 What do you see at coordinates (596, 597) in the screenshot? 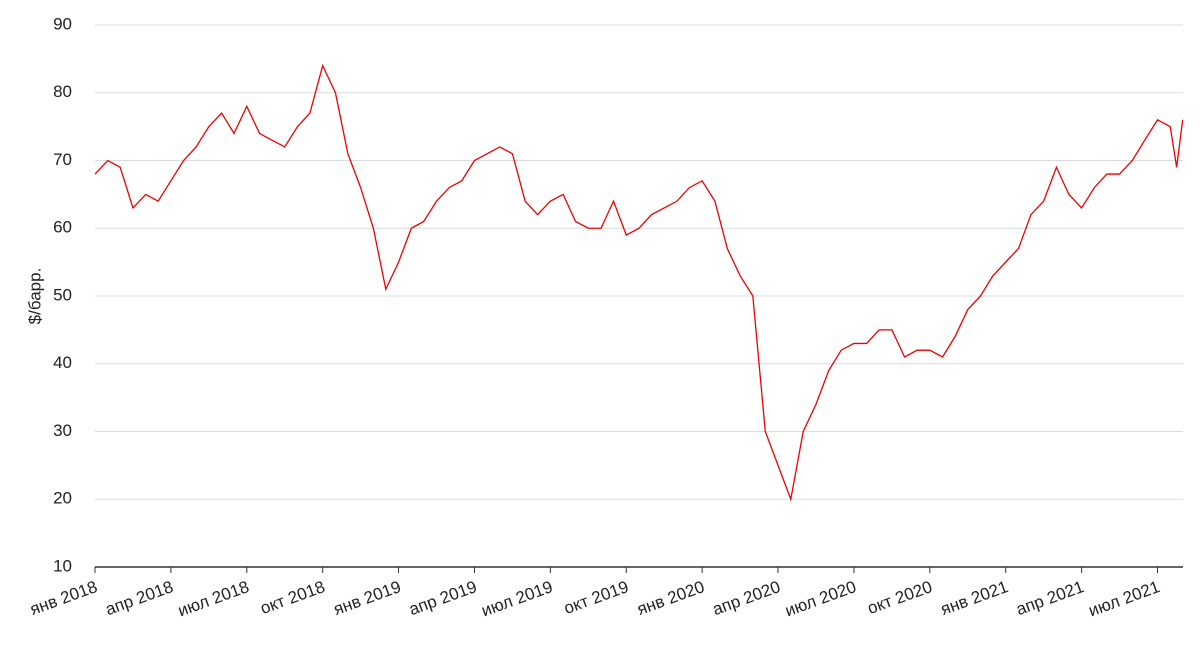
I see `x-tick-label: окт 2019` at bounding box center [596, 597].